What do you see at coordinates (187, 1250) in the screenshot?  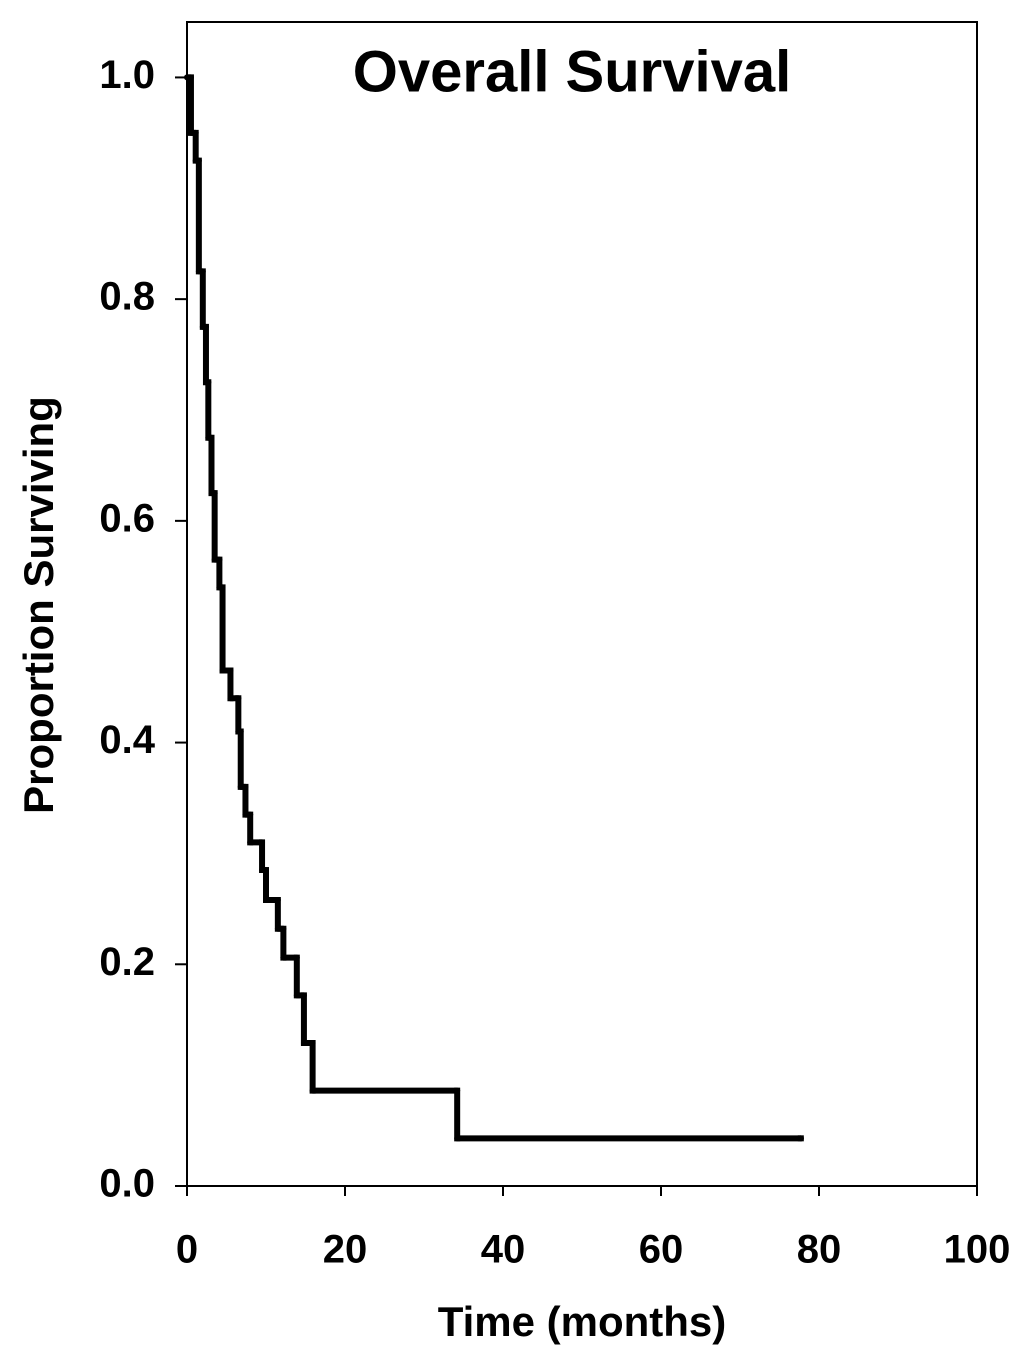 I see `x-tick-label: 0` at bounding box center [187, 1250].